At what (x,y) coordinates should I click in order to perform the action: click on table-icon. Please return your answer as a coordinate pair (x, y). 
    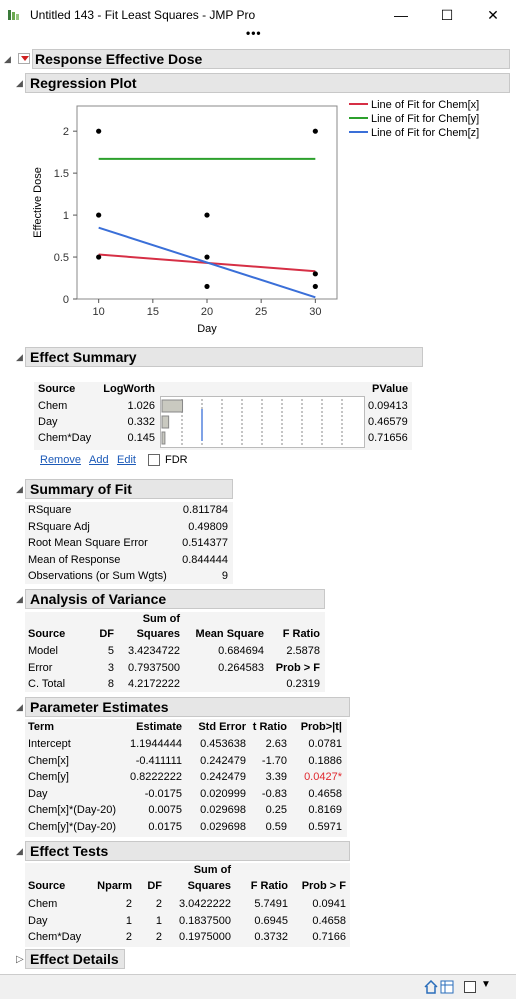
    Looking at the image, I should click on (447, 987).